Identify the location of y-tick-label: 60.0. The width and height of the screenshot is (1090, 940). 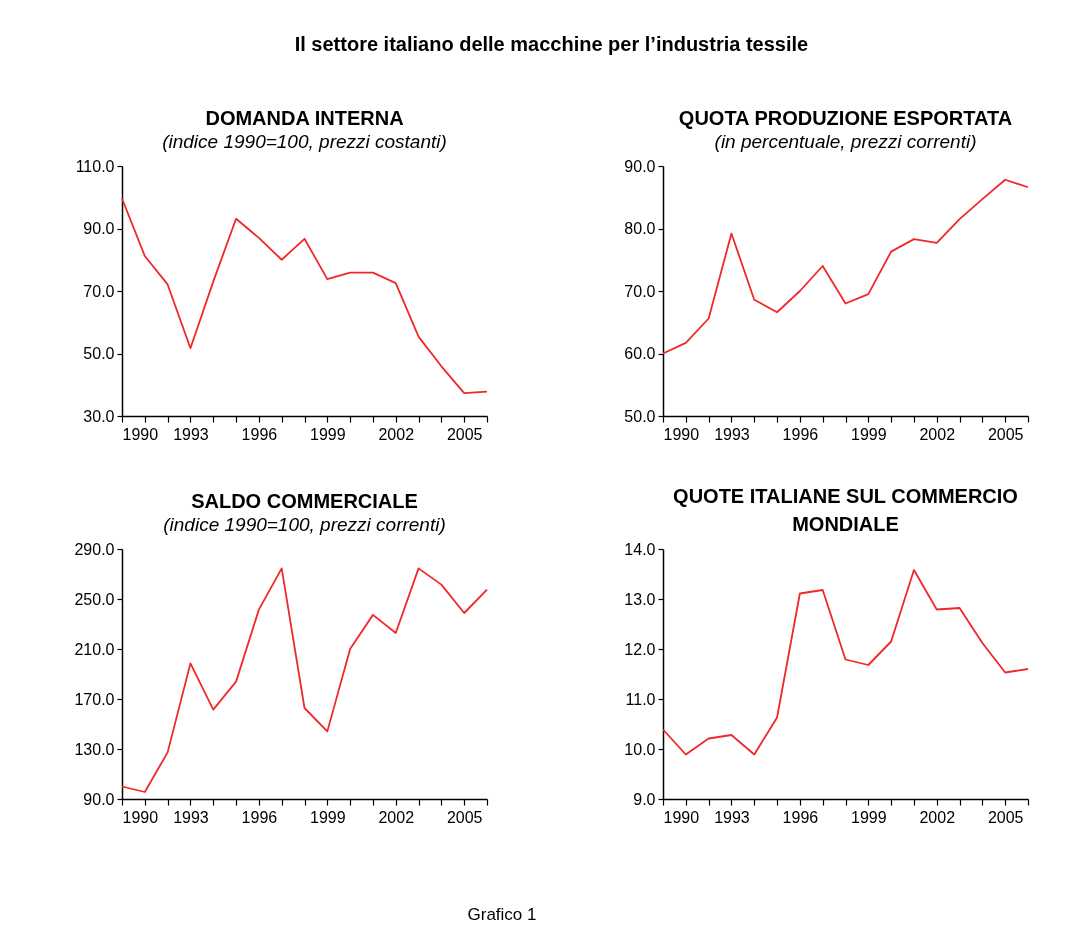
(640, 353).